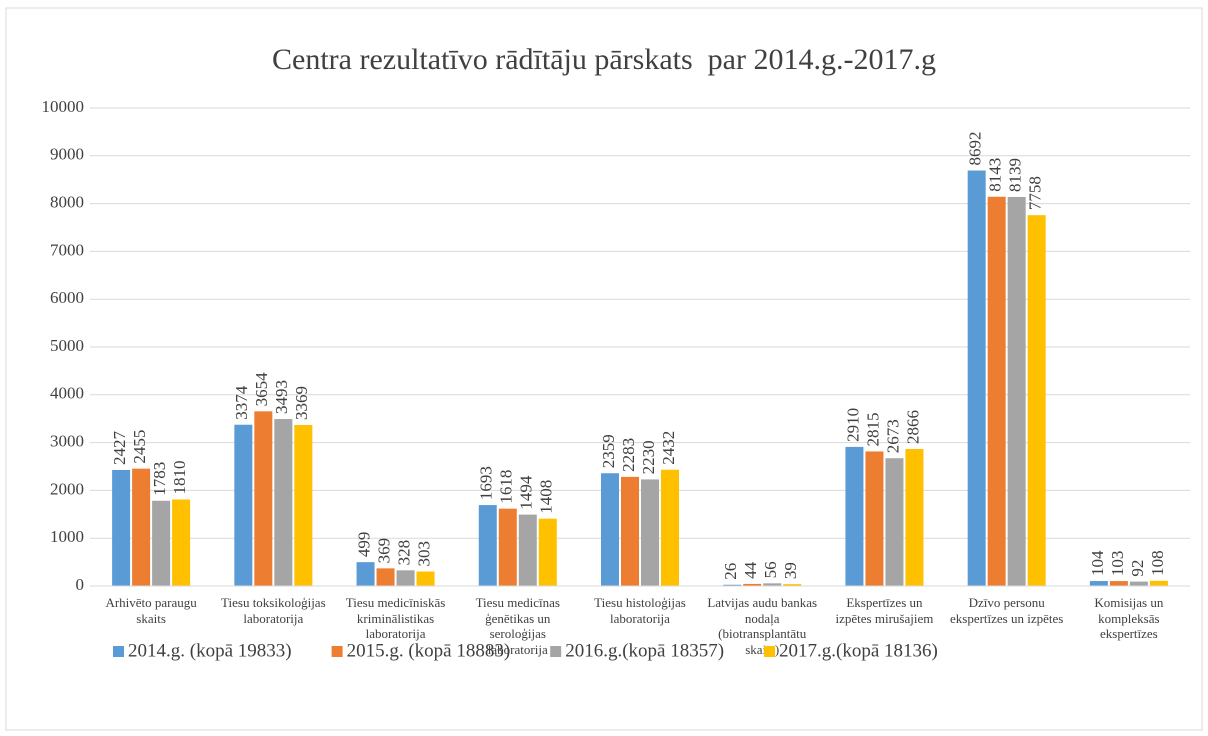  Describe the element at coordinates (872, 429) in the screenshot. I see `data-label: 2815` at that location.